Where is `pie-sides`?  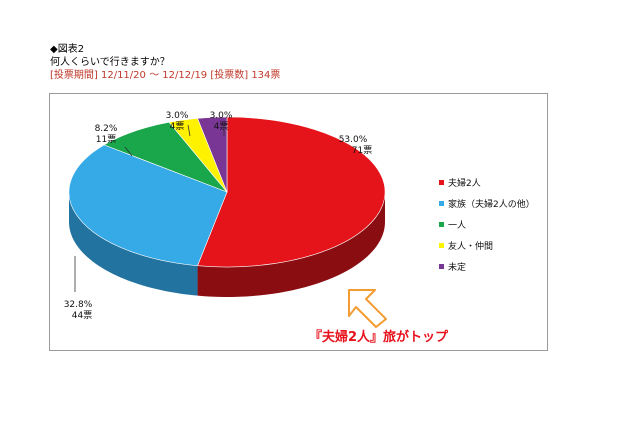
pie-sides is located at coordinates (227, 244).